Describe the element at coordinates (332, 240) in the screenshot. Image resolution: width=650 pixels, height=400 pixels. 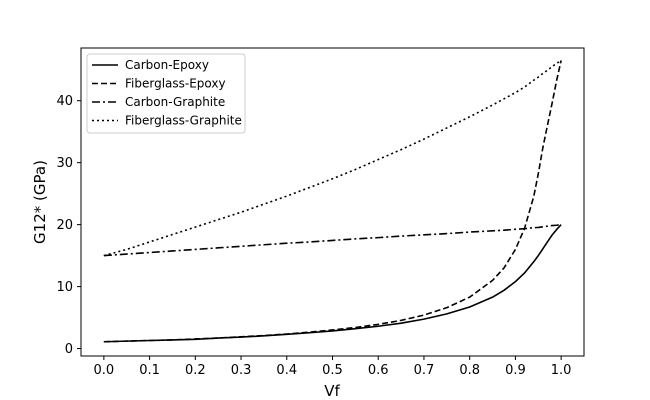
I see `series-line-carbon-graphite` at that location.